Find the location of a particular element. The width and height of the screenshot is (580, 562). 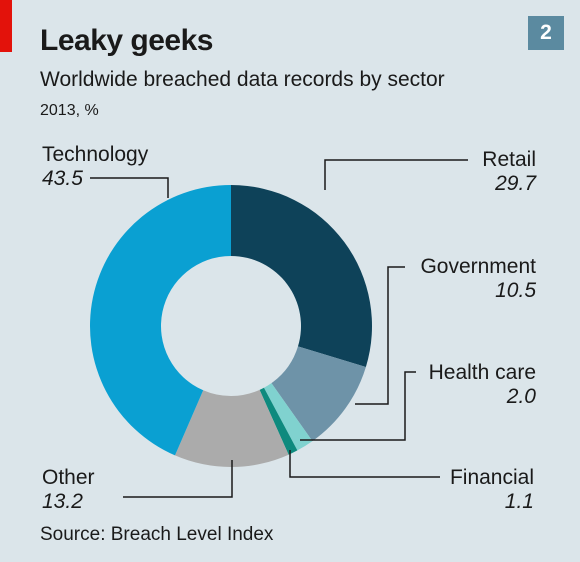

label-technology: Technology is located at coordinates (95, 154).